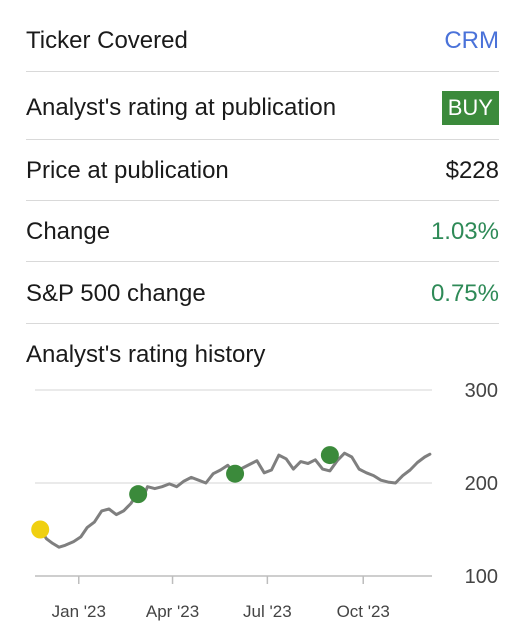 This screenshot has width=509, height=626. I want to click on x-tick-label: Oct '23, so click(363, 611).